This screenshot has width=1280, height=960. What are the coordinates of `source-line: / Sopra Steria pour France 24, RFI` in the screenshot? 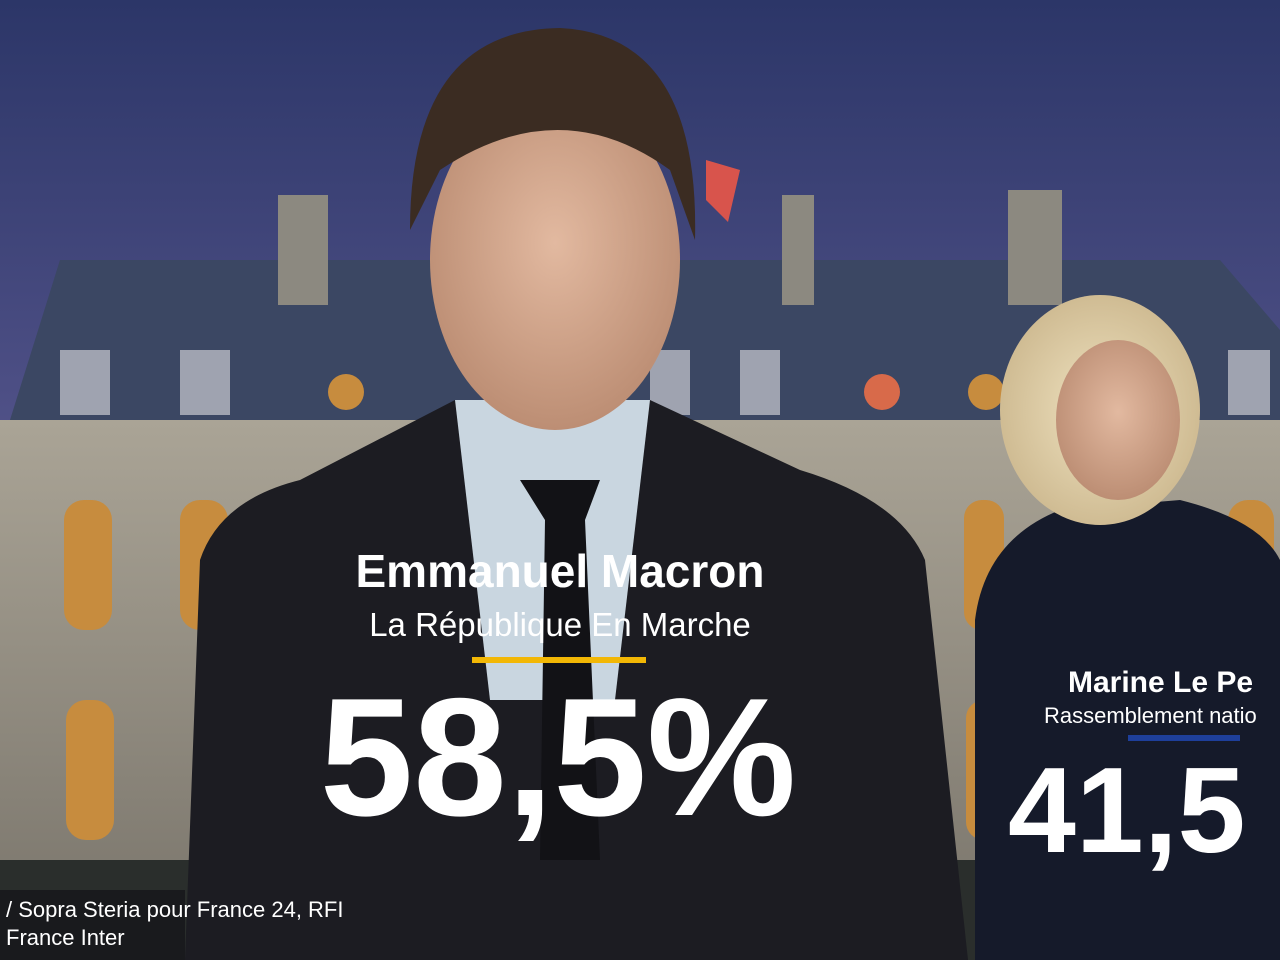 It's located at (175, 909).